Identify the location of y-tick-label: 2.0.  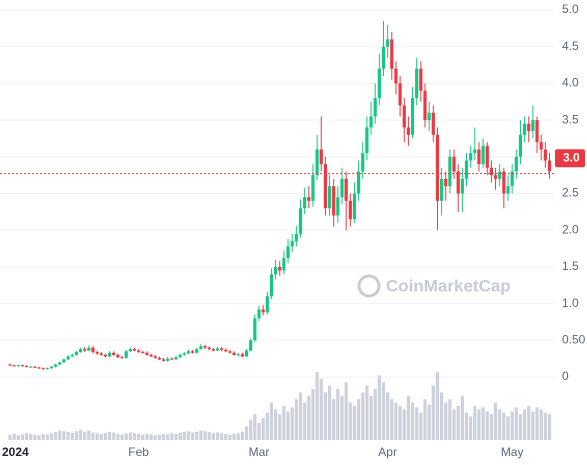
(570, 229).